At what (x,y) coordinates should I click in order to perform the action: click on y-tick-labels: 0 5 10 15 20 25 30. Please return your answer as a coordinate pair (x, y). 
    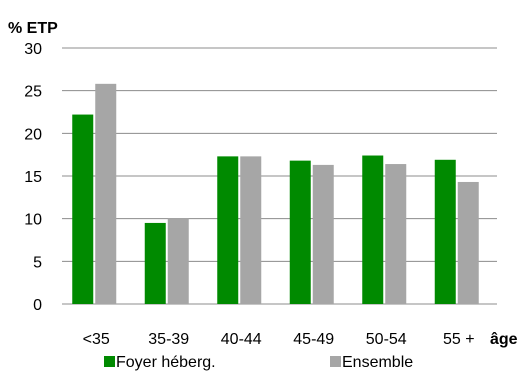
    Looking at the image, I should click on (33, 177).